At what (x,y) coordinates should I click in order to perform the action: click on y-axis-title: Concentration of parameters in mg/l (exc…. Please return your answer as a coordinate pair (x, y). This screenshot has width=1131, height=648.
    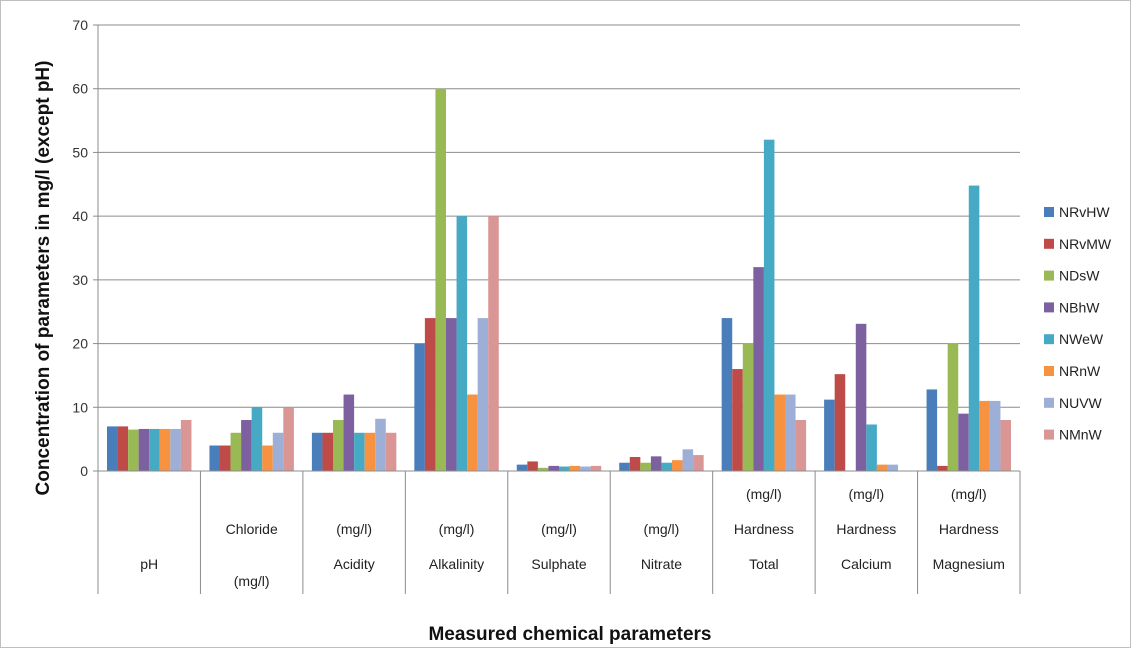
    Looking at the image, I should click on (43, 278).